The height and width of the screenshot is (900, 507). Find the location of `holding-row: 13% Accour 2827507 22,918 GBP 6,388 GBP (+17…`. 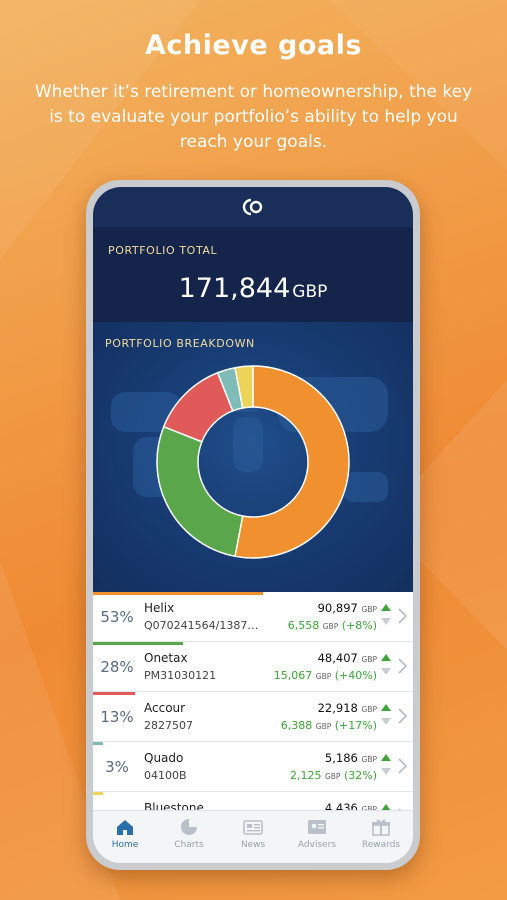

holding-row: 13% Accour 2827507 22,918 GBP 6,388 GBP (+17… is located at coordinates (253, 717).